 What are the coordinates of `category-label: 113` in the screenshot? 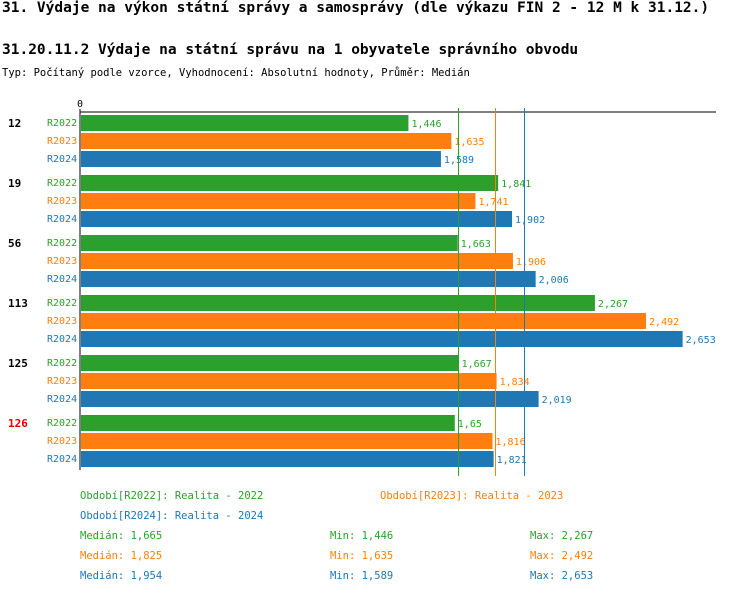 It's located at (18, 303).